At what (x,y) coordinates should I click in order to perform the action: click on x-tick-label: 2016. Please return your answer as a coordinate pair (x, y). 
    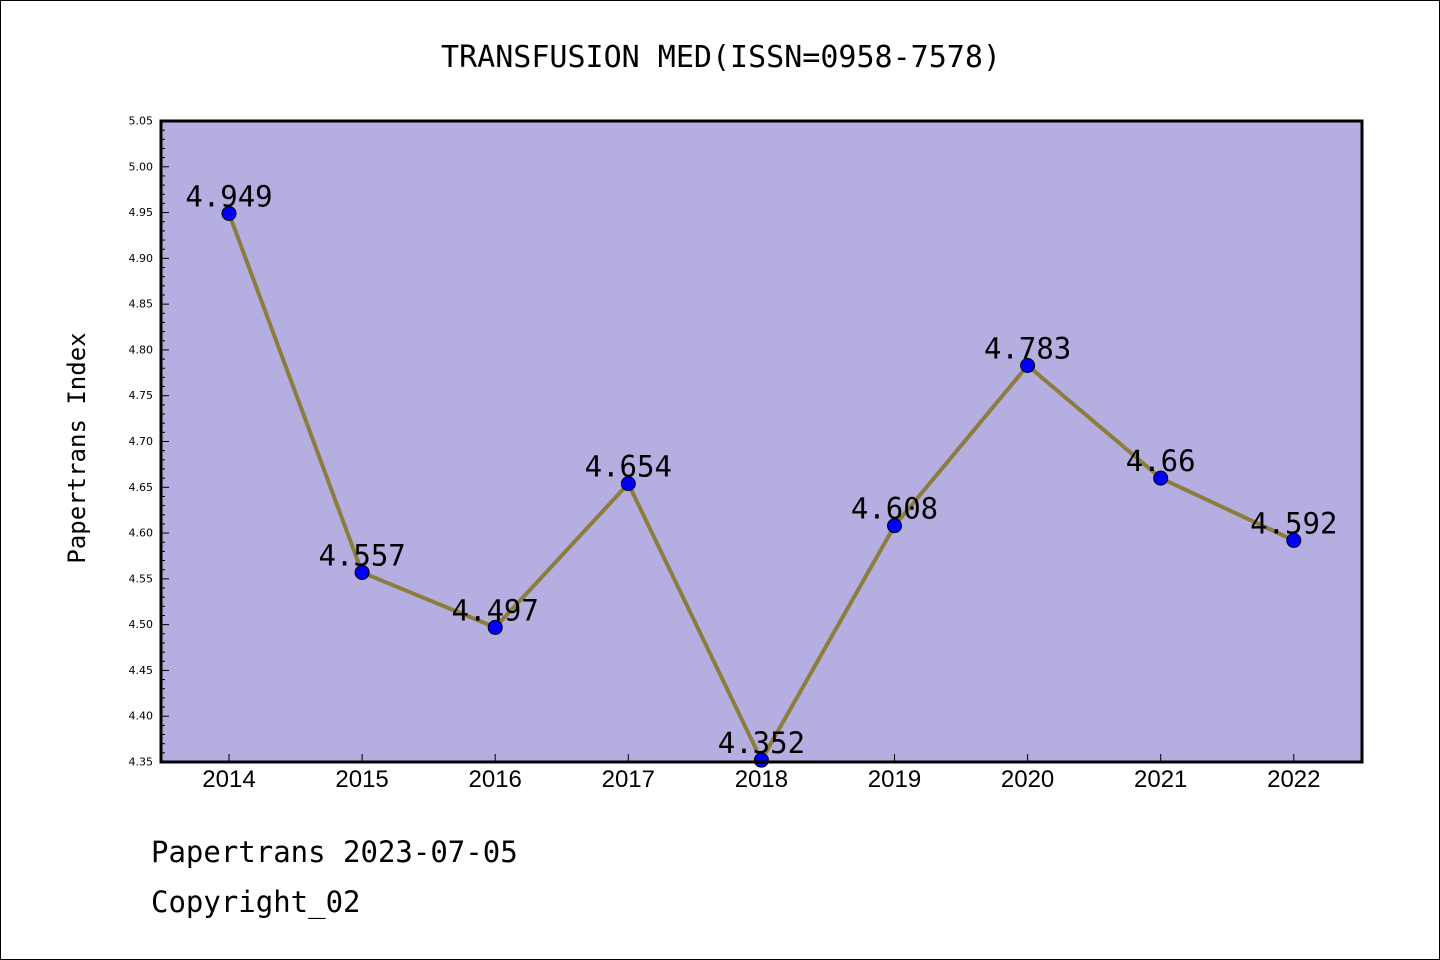
    Looking at the image, I should click on (495, 779).